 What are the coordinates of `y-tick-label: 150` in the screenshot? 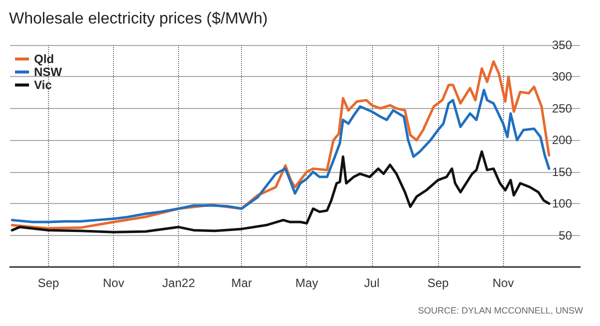 It's located at (562, 171).